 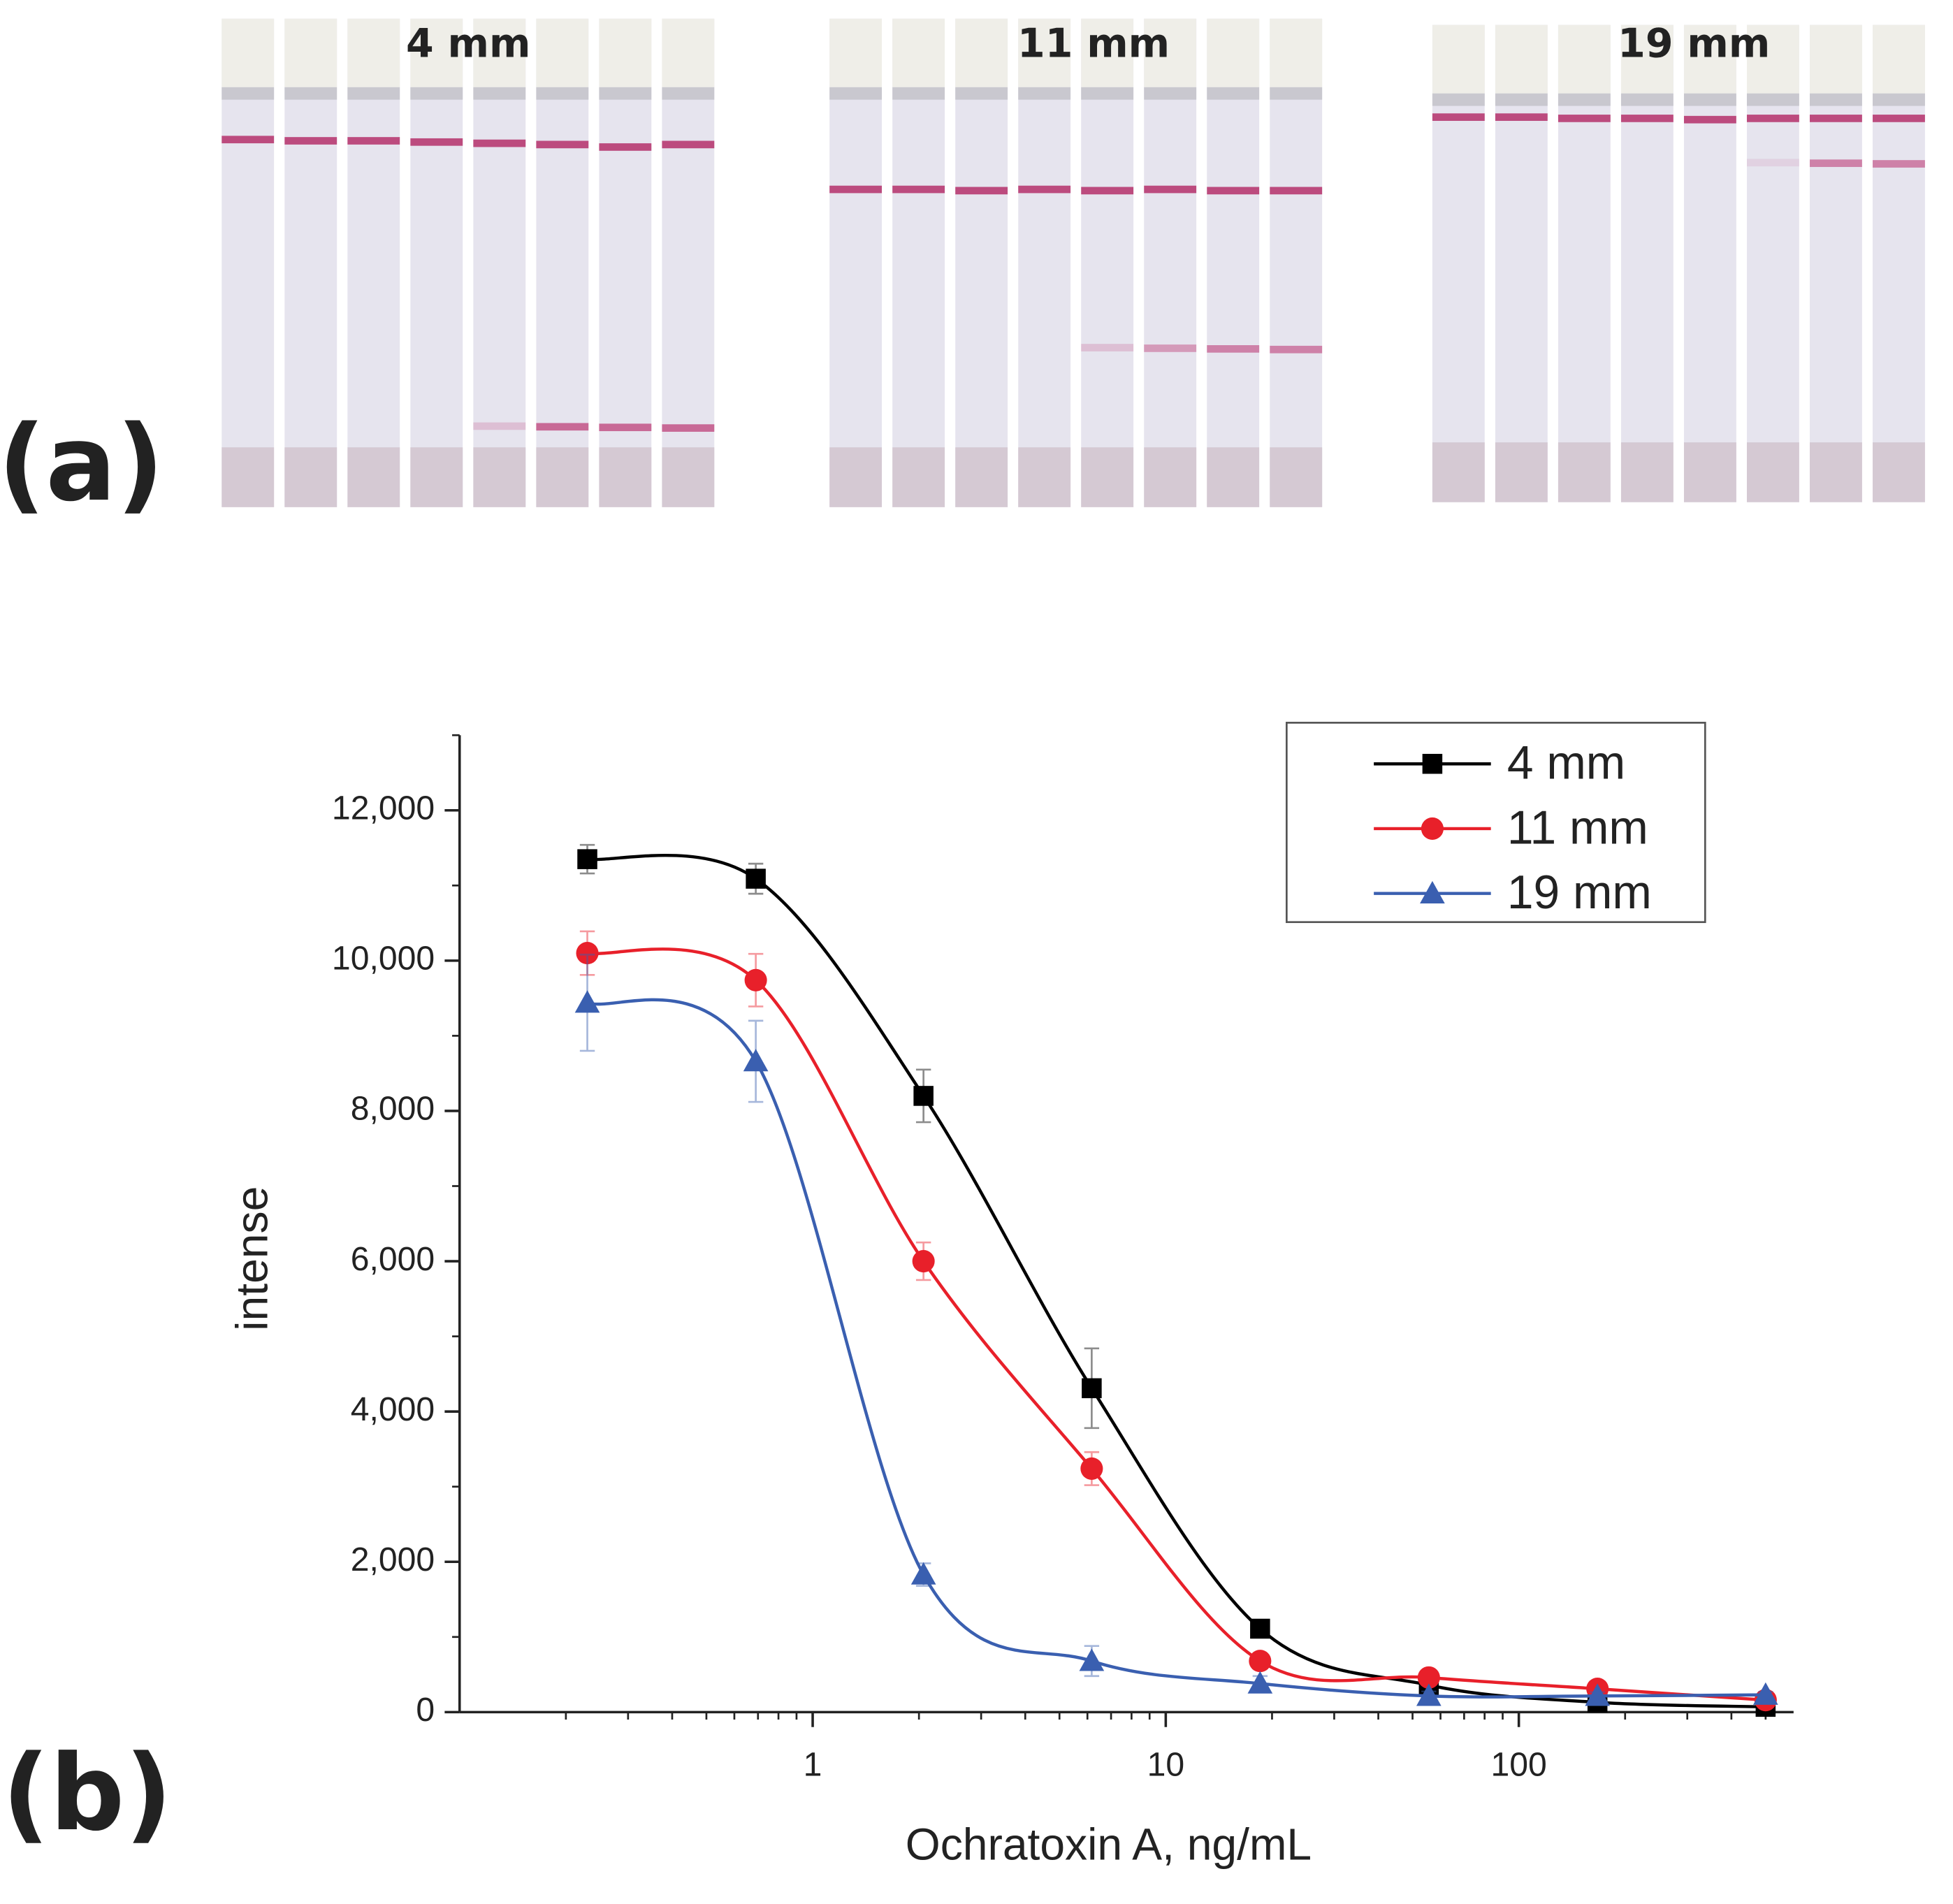 What do you see at coordinates (1109, 1844) in the screenshot?
I see `x-axis-label: Ochratoxin A, ng/mL` at bounding box center [1109, 1844].